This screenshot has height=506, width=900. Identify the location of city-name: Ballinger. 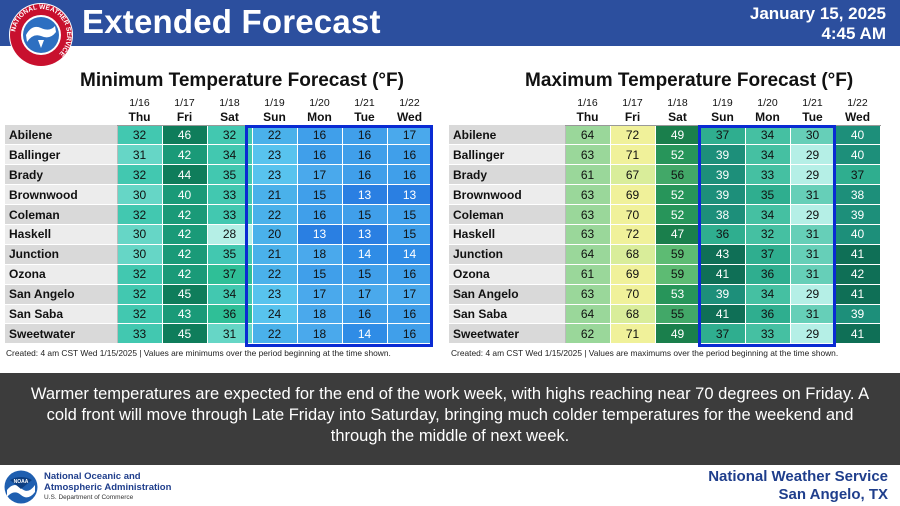
(61, 155).